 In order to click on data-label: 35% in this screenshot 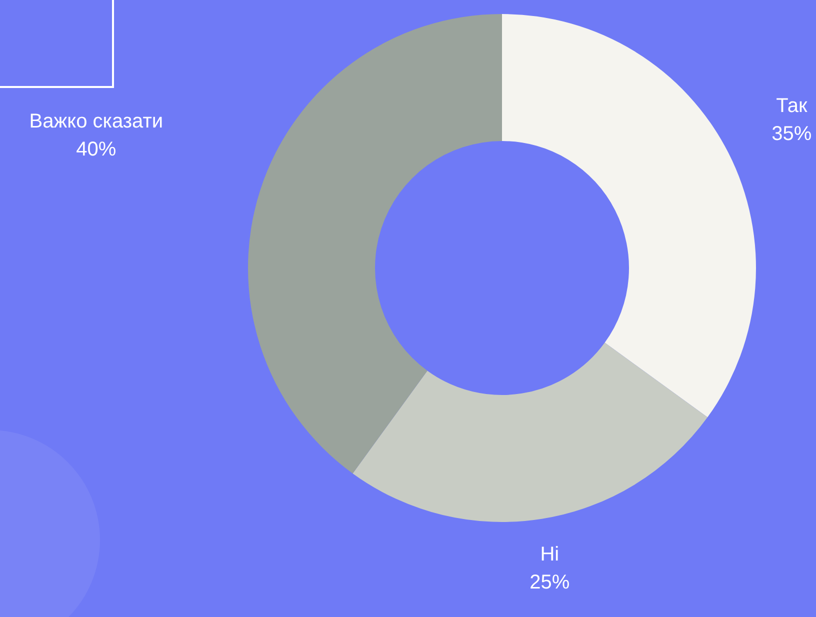, I will do `click(792, 133)`.